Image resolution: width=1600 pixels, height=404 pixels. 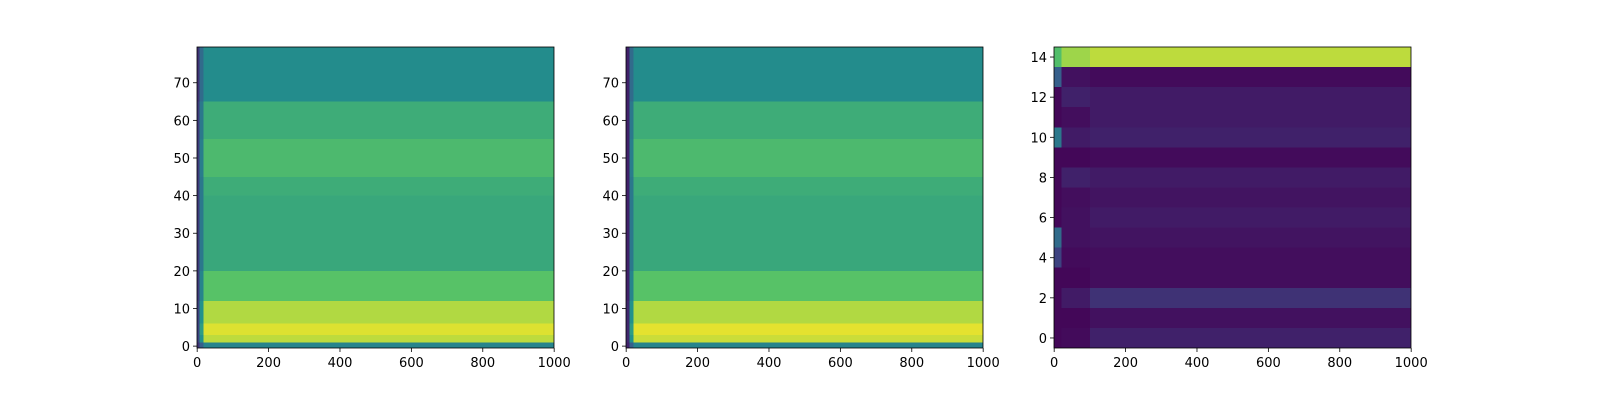 I want to click on y-tick-label: 4, so click(x=1043, y=259).